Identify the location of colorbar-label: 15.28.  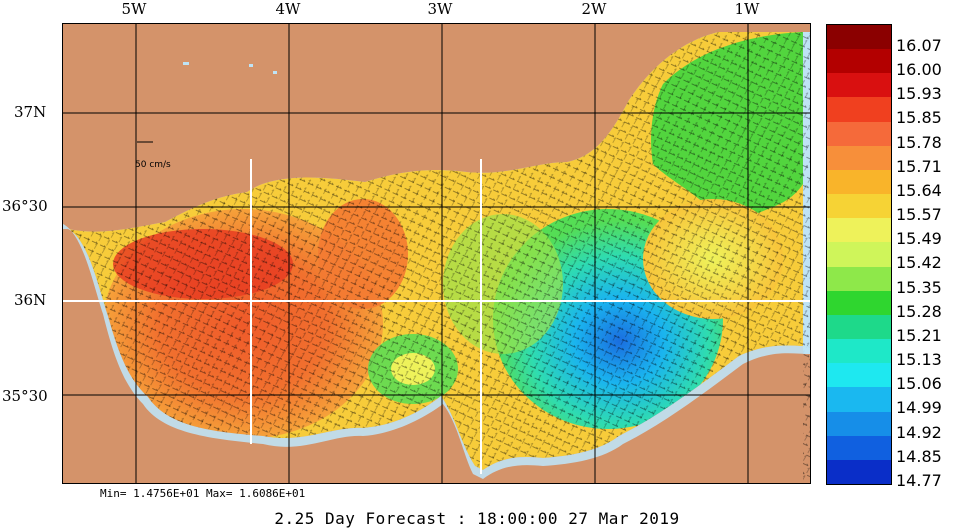
(919, 311).